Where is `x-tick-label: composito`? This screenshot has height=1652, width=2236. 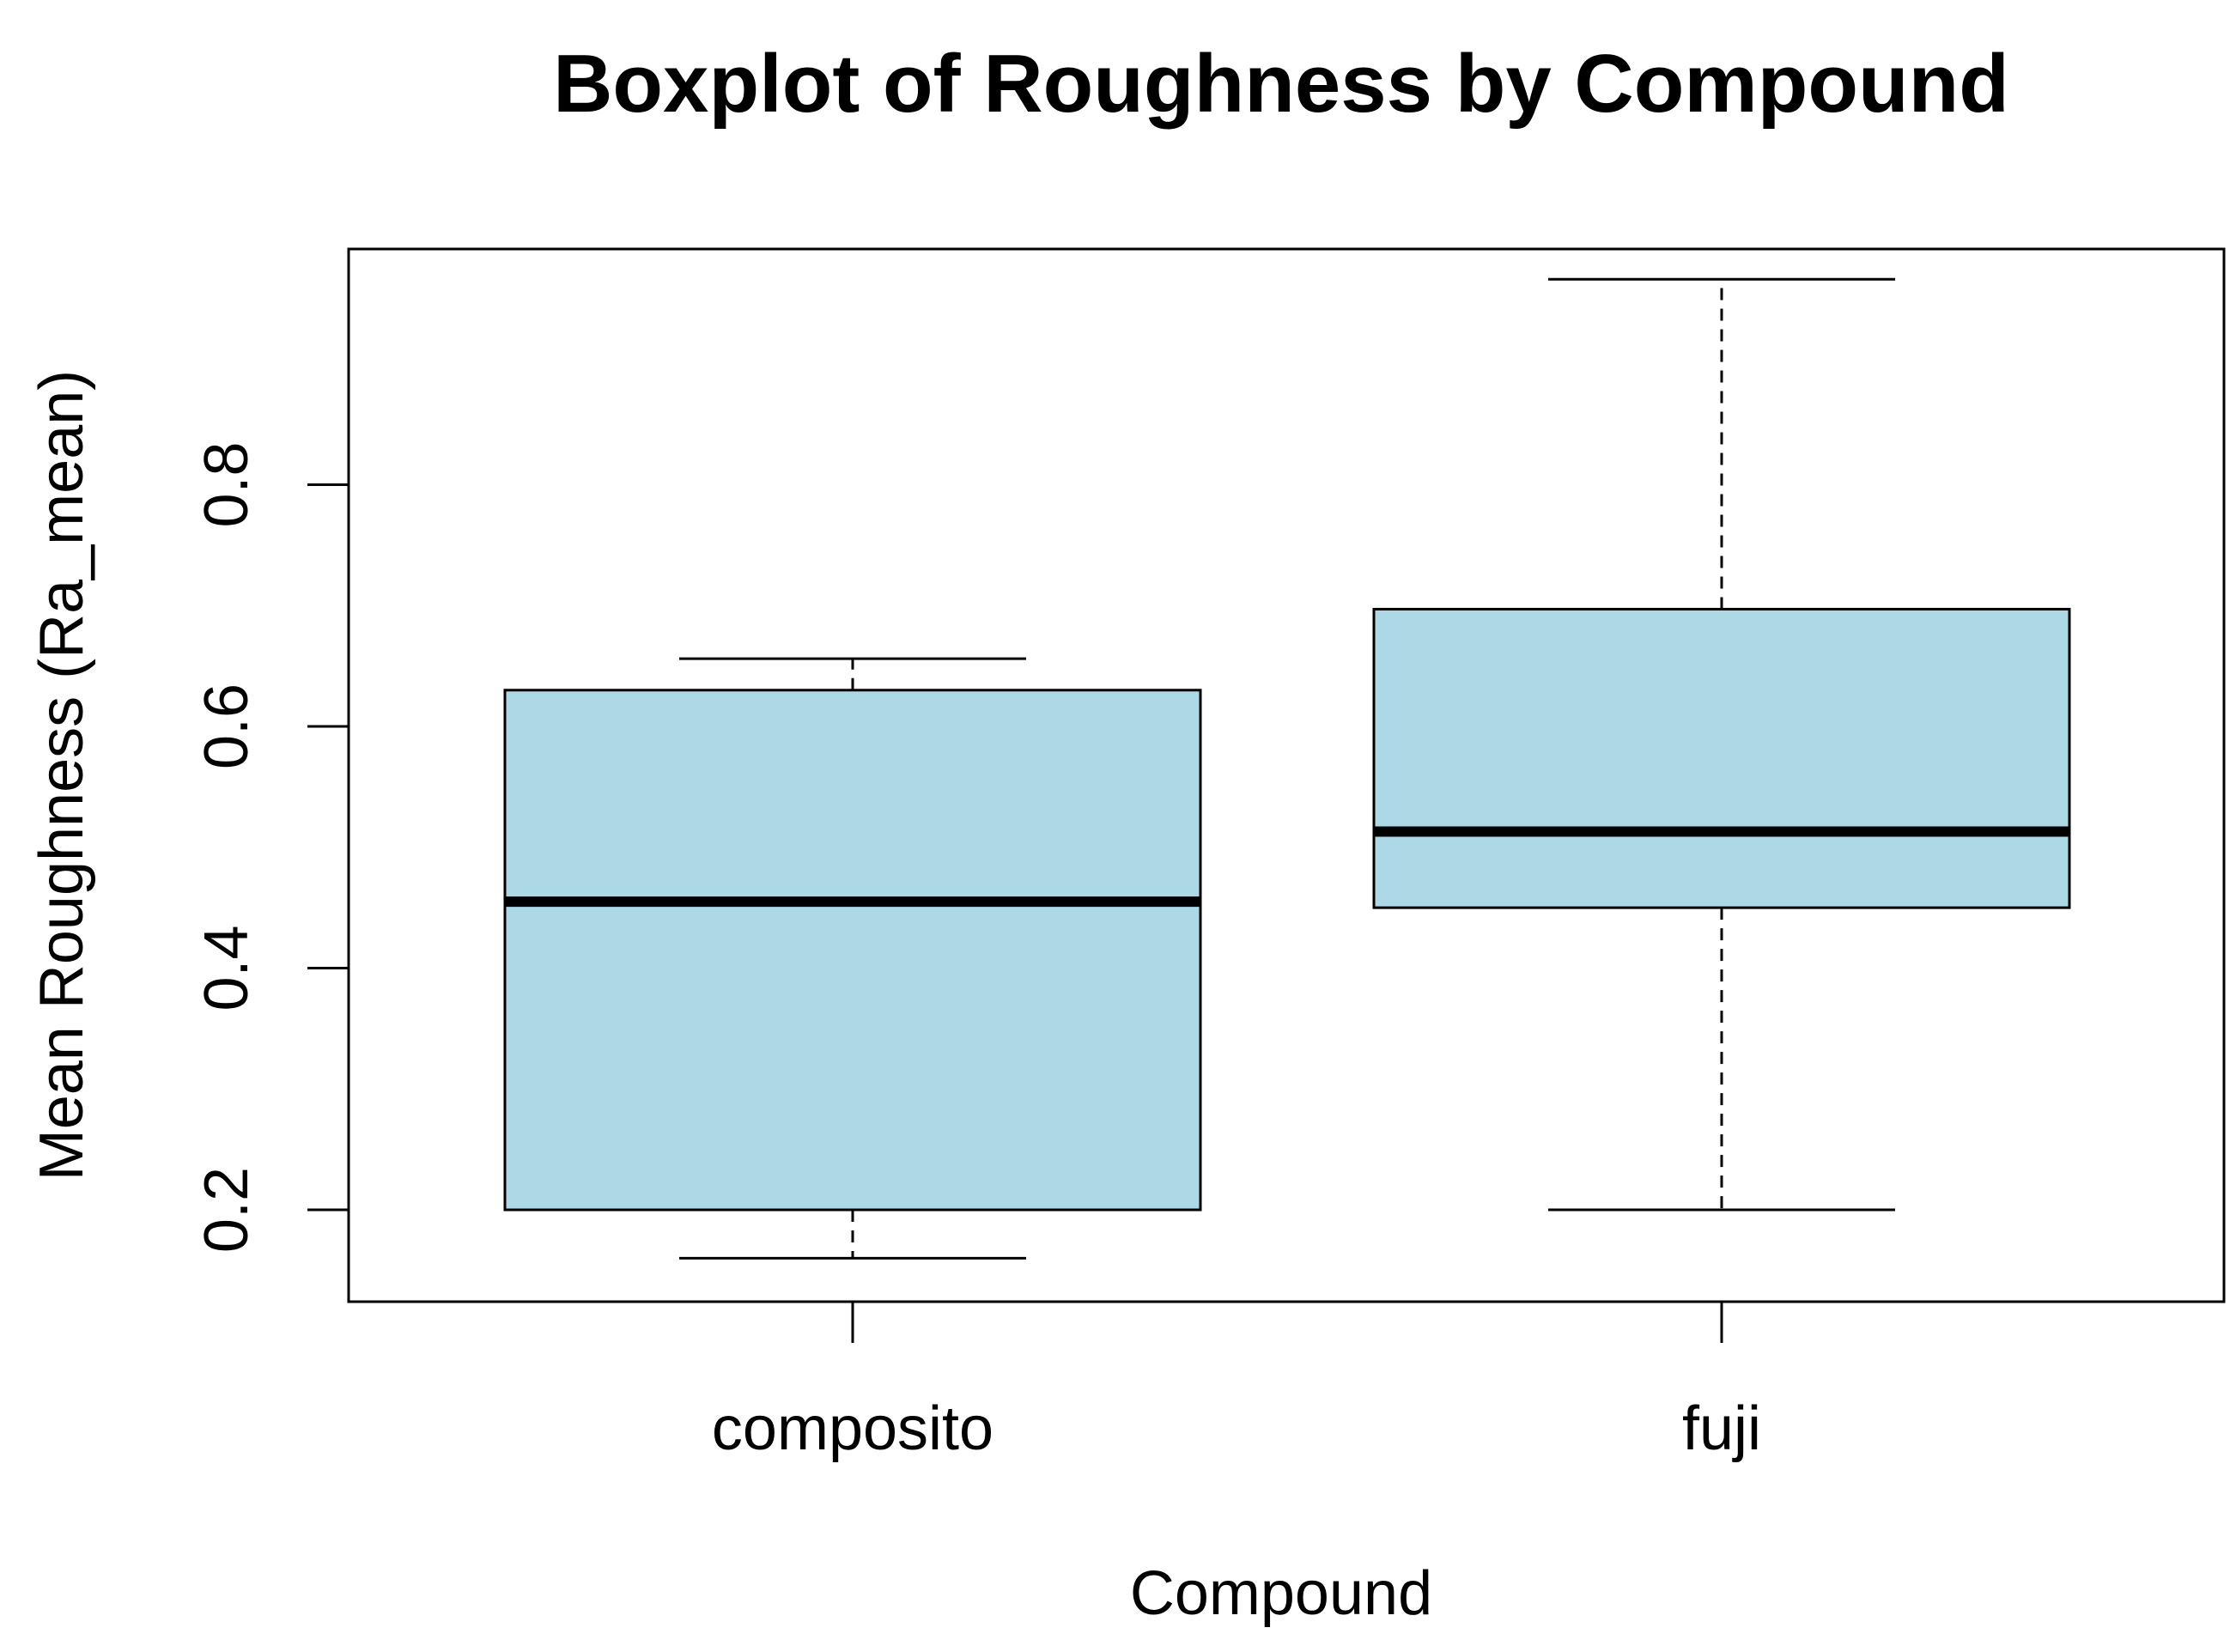 x-tick-label: composito is located at coordinates (852, 1428).